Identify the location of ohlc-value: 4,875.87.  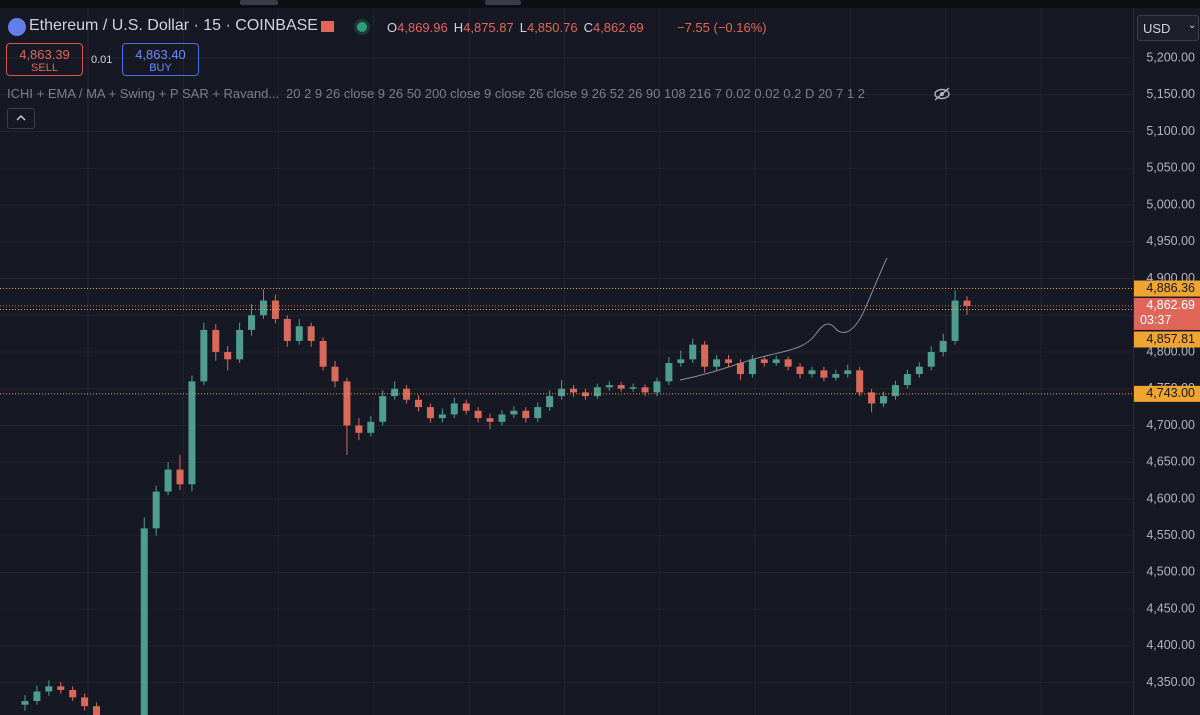
(488, 27).